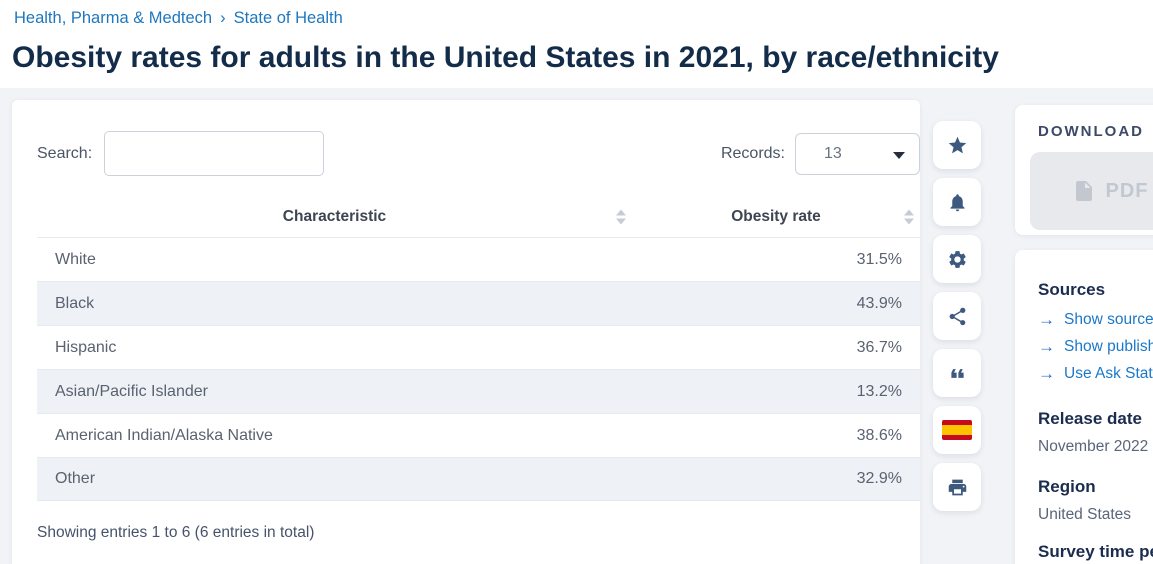  Describe the element at coordinates (75, 303) in the screenshot. I see `row-characteristic: Black` at that location.